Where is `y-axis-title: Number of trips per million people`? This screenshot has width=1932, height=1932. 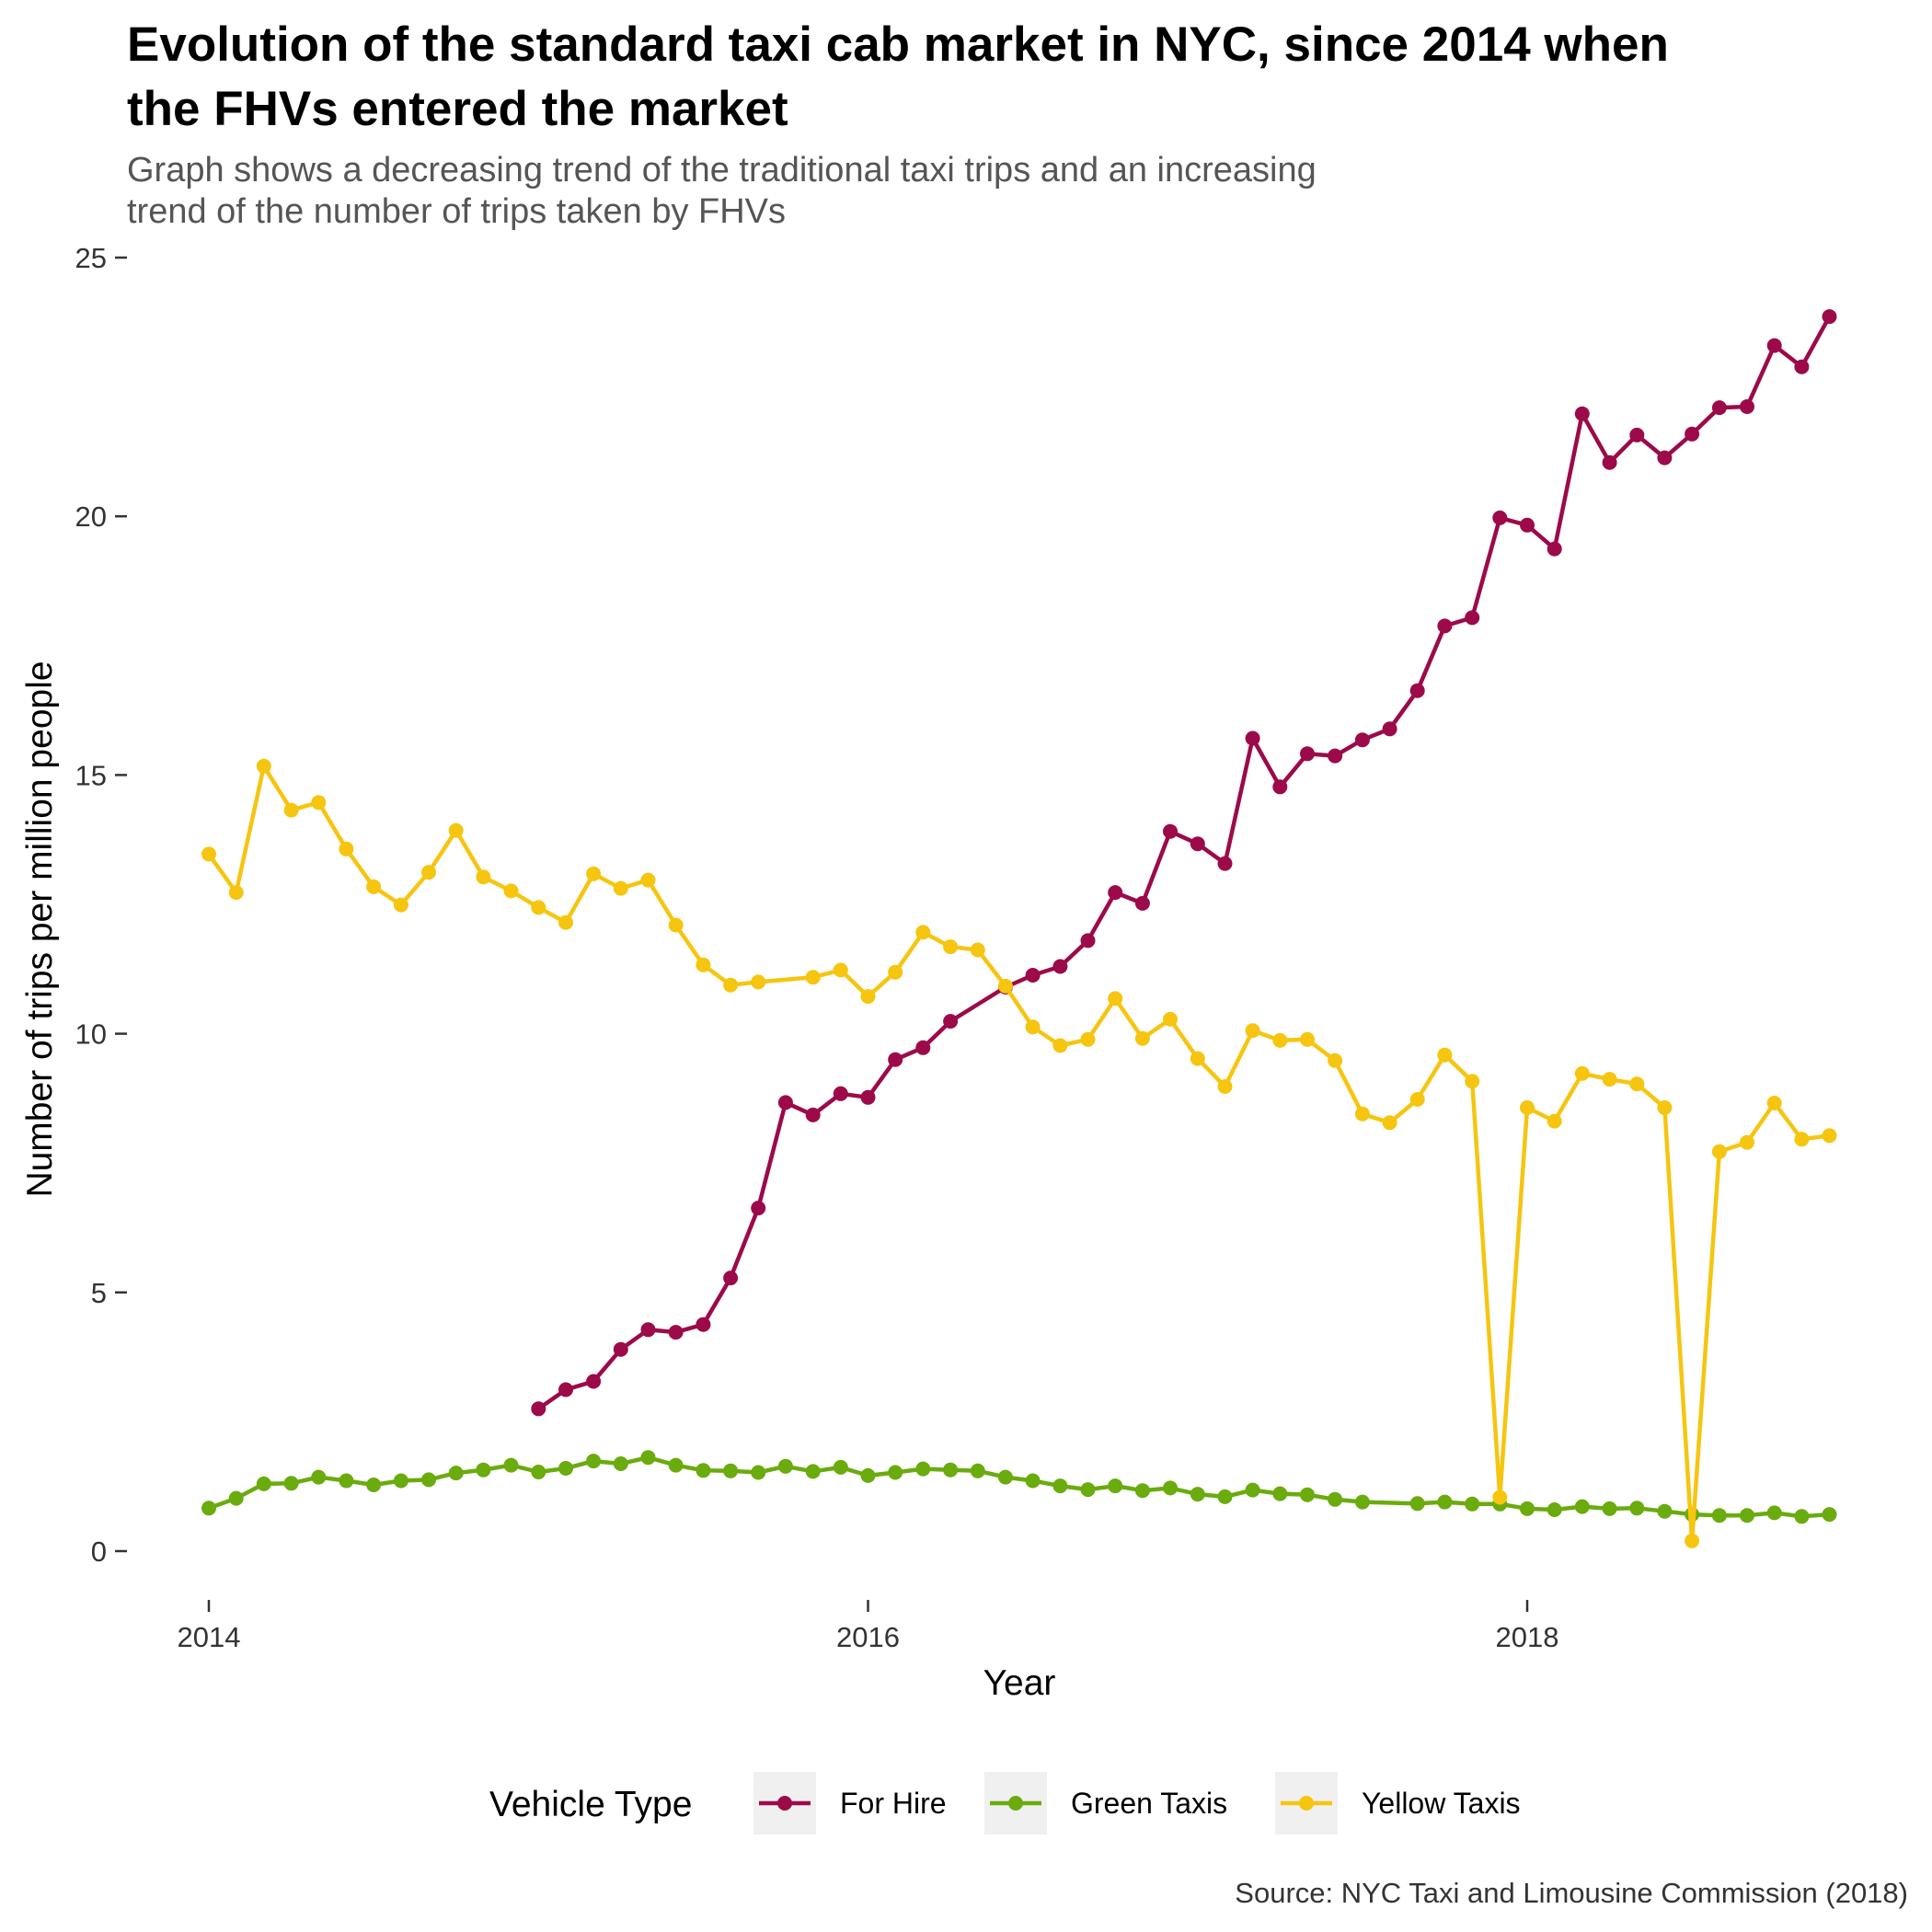 y-axis-title: Number of trips per million people is located at coordinates (40, 929).